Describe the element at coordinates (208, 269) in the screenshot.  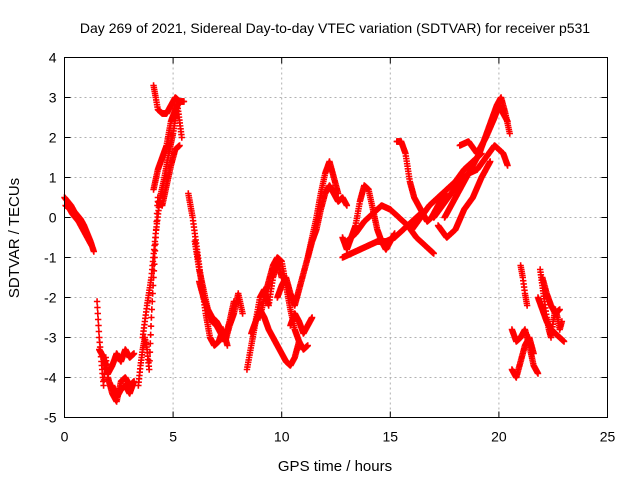
I see `series-track-e` at that location.